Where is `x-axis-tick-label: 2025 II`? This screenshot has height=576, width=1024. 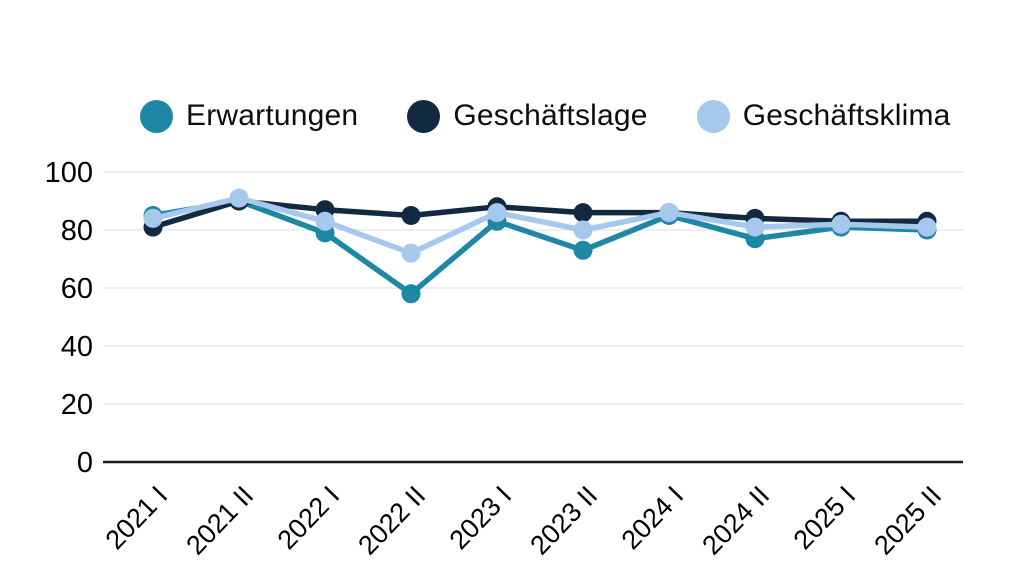
x-axis-tick-label: 2025 II is located at coordinates (907, 520).